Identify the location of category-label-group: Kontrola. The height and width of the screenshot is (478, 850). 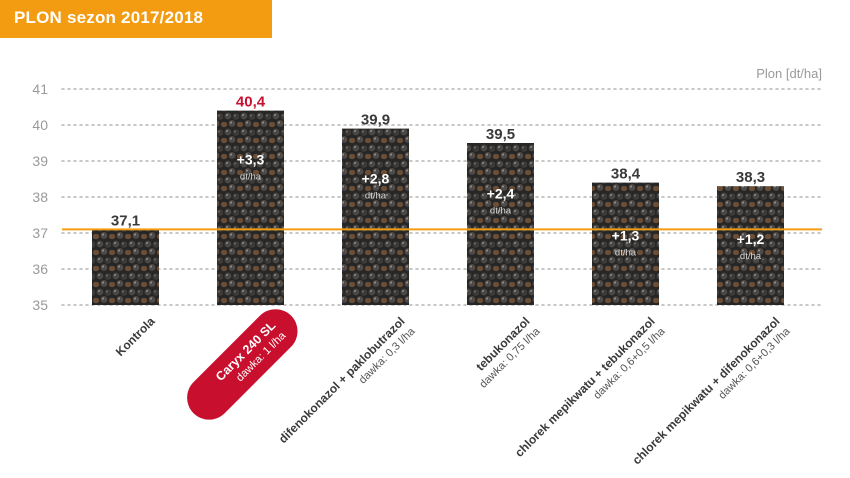
(135, 336).